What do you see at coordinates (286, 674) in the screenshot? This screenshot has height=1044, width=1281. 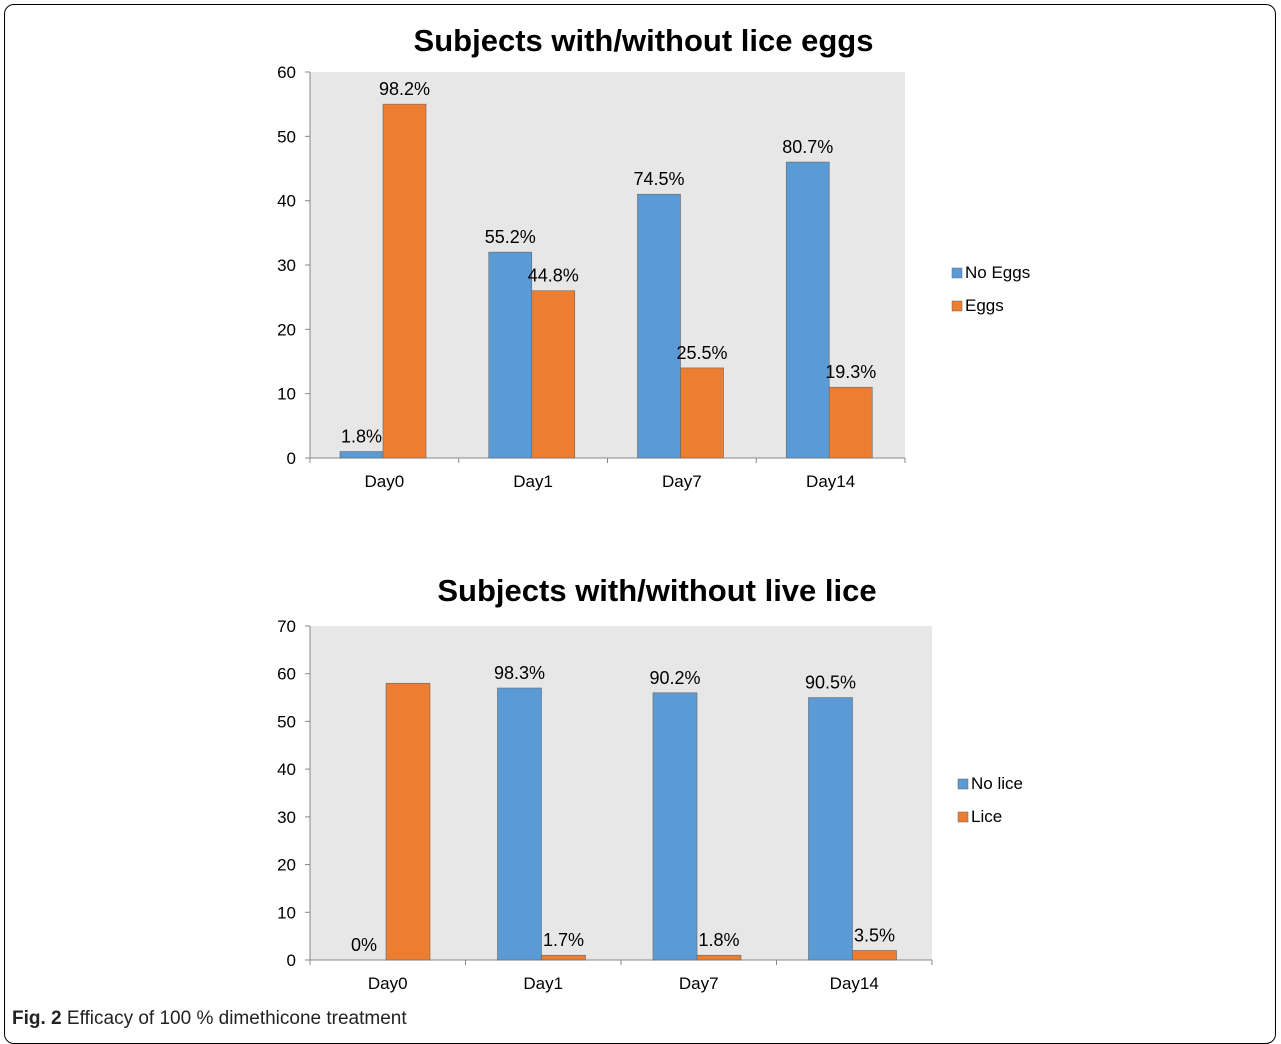 I see `chart2-y-tick-label: 60` at bounding box center [286, 674].